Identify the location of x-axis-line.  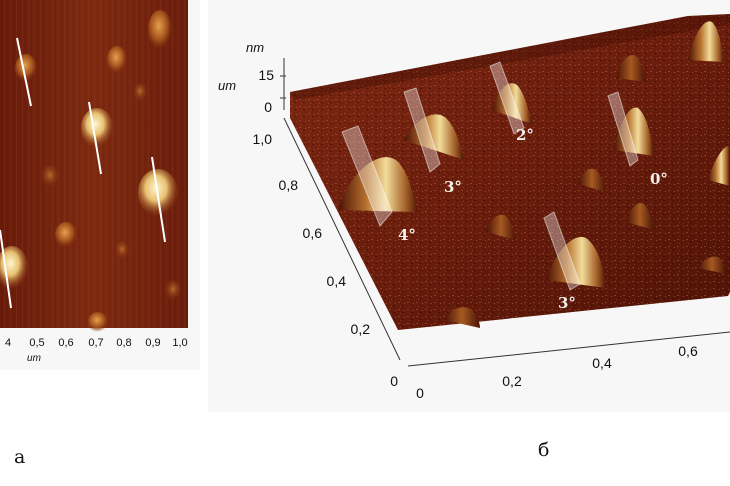
(568, 349).